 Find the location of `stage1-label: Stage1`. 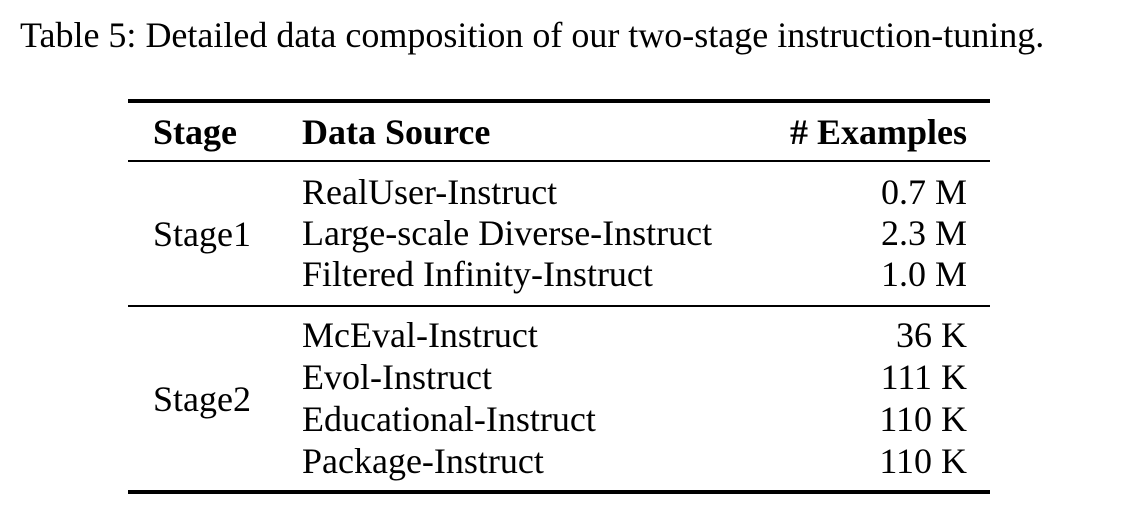

stage1-label: Stage1 is located at coordinates (202, 234).